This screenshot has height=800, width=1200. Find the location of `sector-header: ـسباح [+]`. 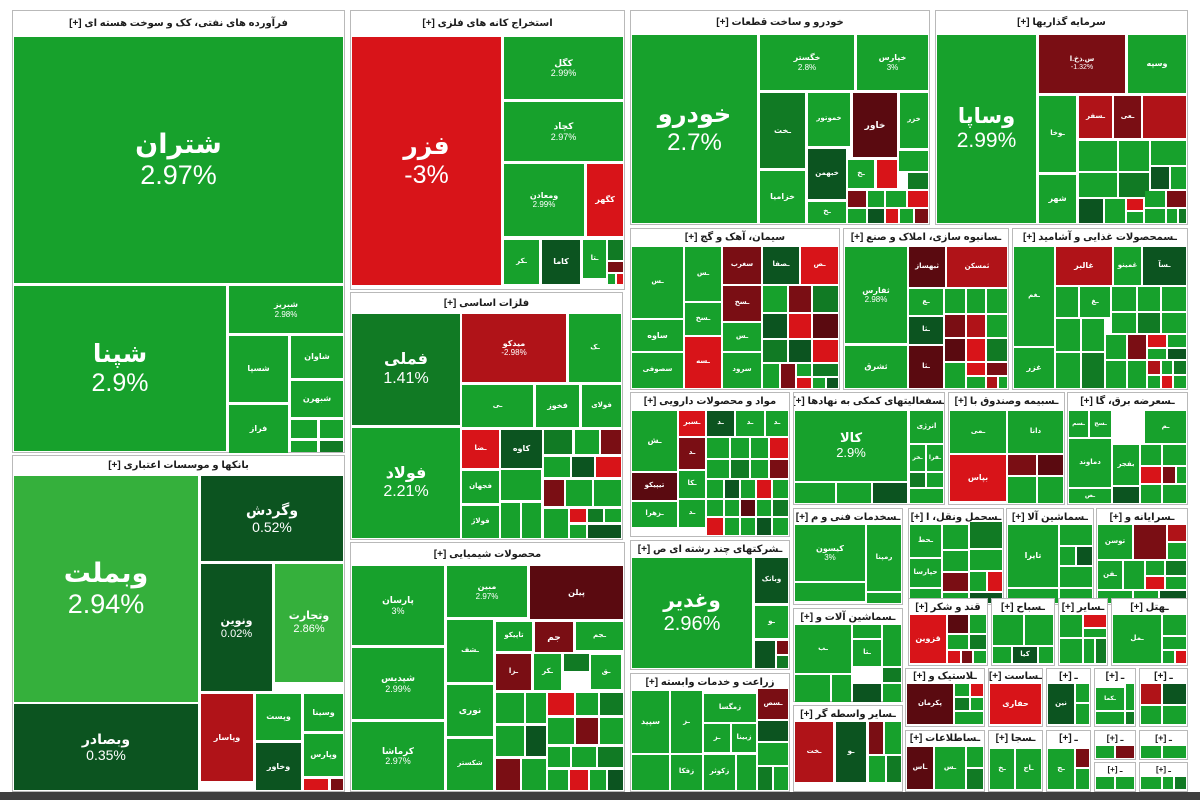

sector-header: ـسباح [+] is located at coordinates (1023, 607).